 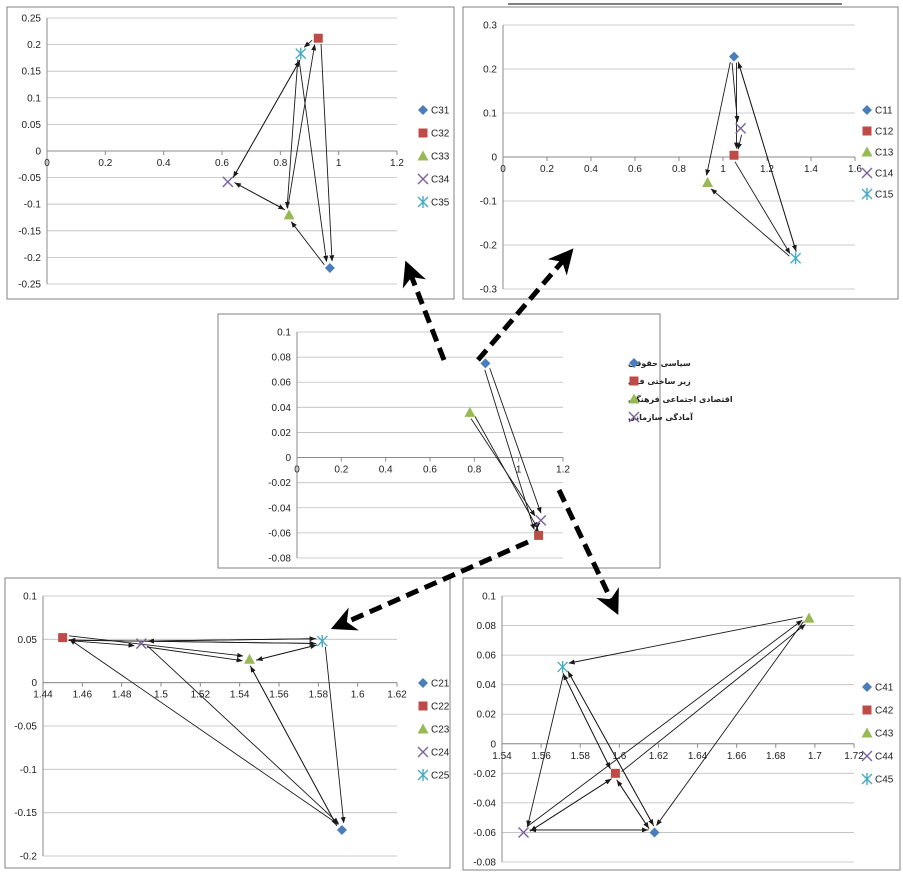 I want to click on y-tick-label: -0.02, so click(x=484, y=774).